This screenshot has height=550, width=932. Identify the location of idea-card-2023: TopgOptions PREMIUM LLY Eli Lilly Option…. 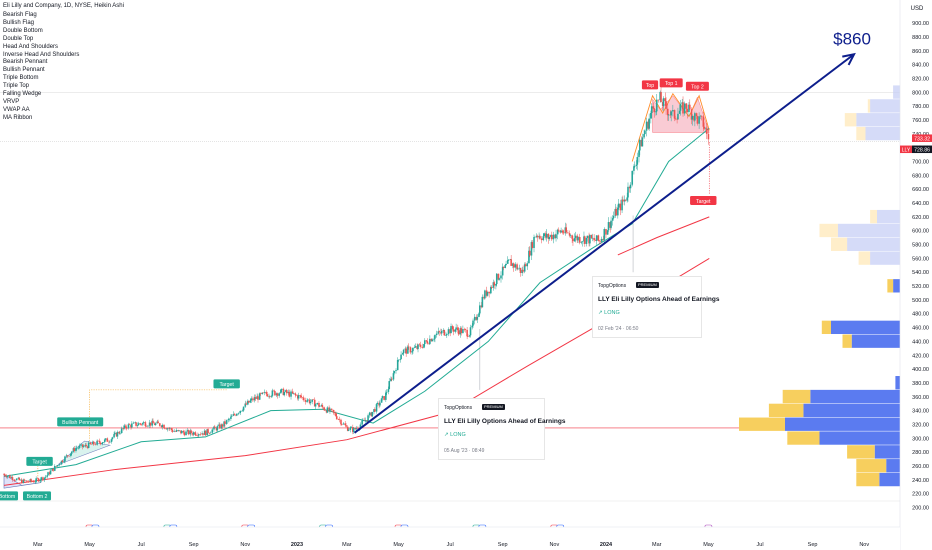
(501, 429).